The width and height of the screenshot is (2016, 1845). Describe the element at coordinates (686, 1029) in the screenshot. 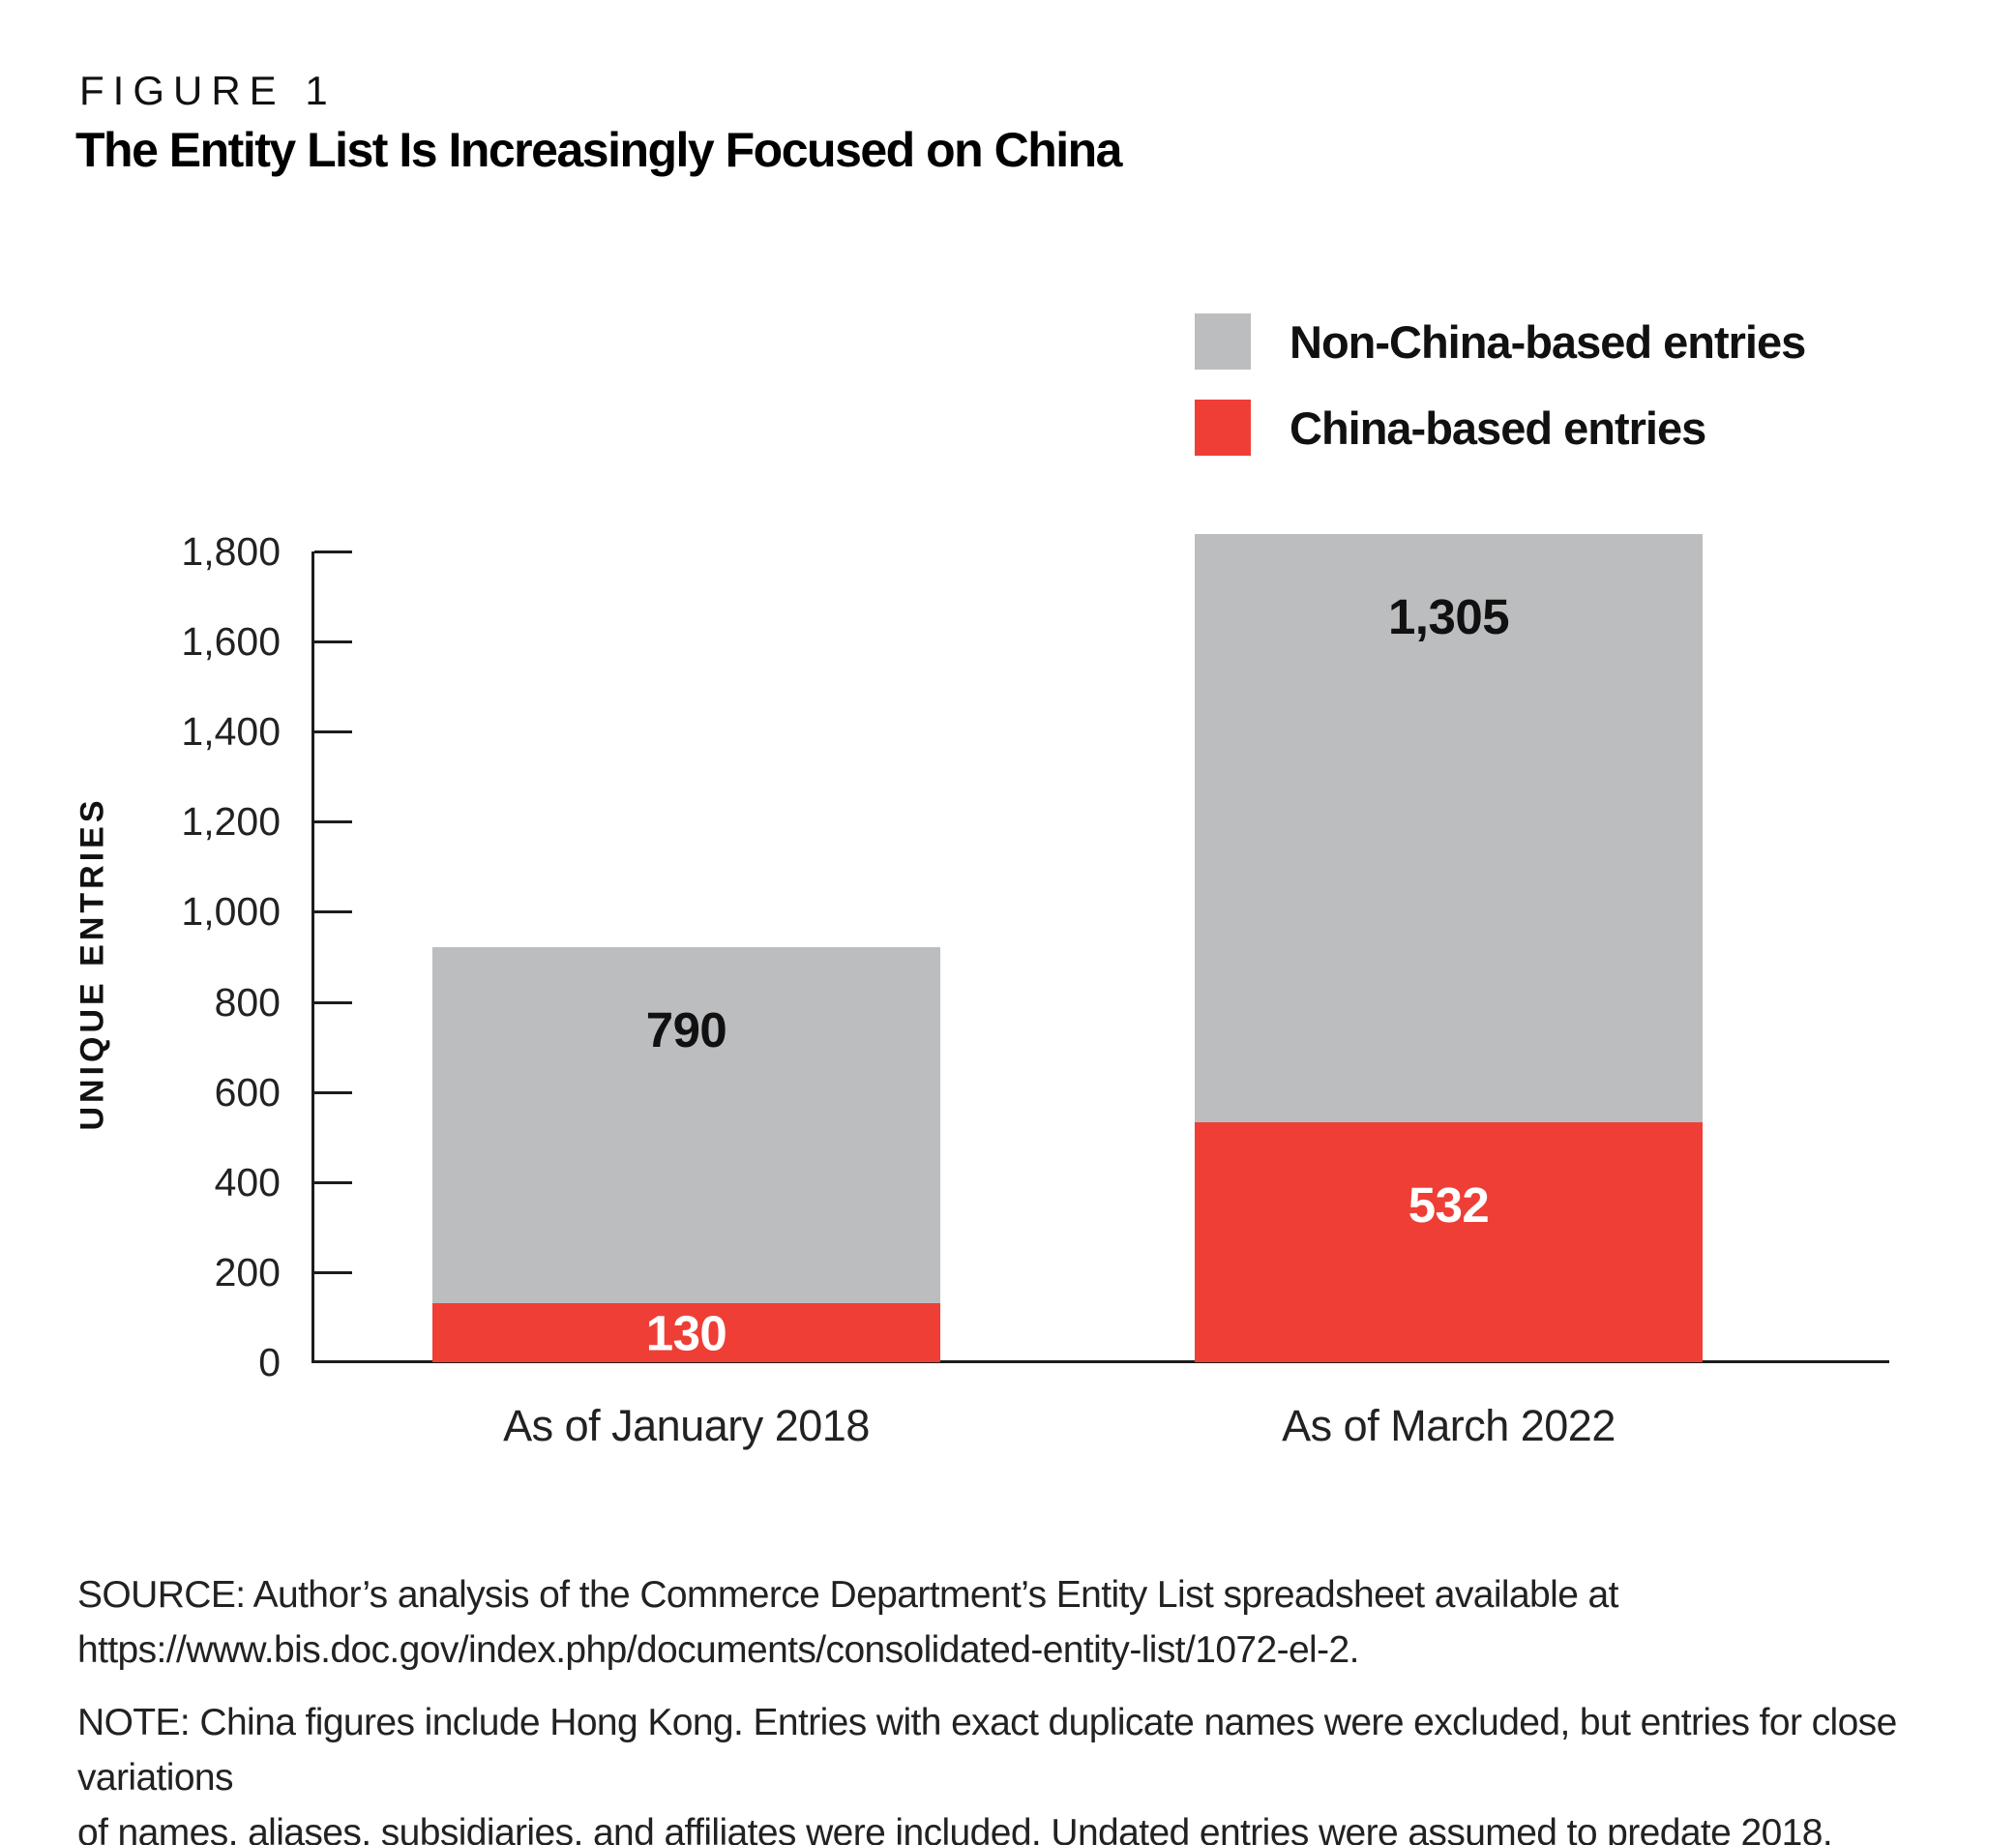

I see `bar-value-label-non-china-2018: 790` at that location.